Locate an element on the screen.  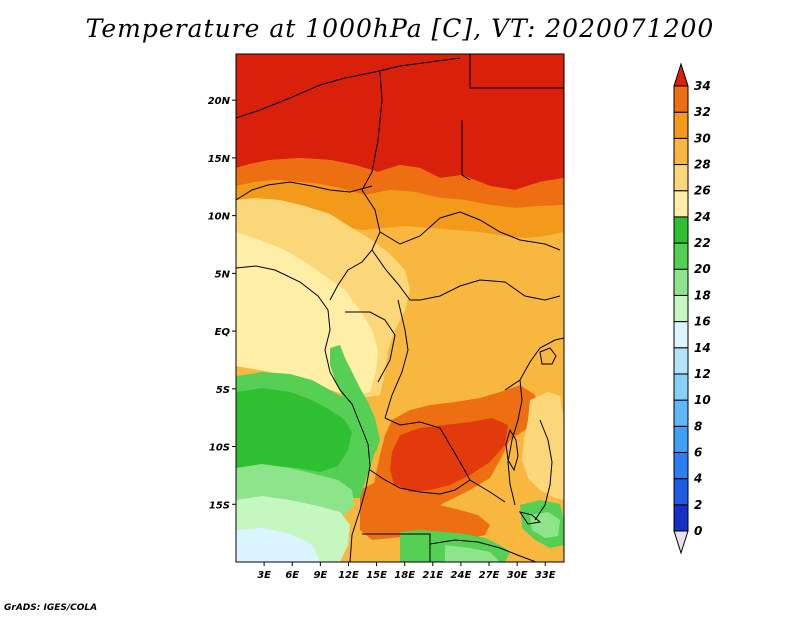
colorbar-label: 12 is located at coordinates (702, 374).